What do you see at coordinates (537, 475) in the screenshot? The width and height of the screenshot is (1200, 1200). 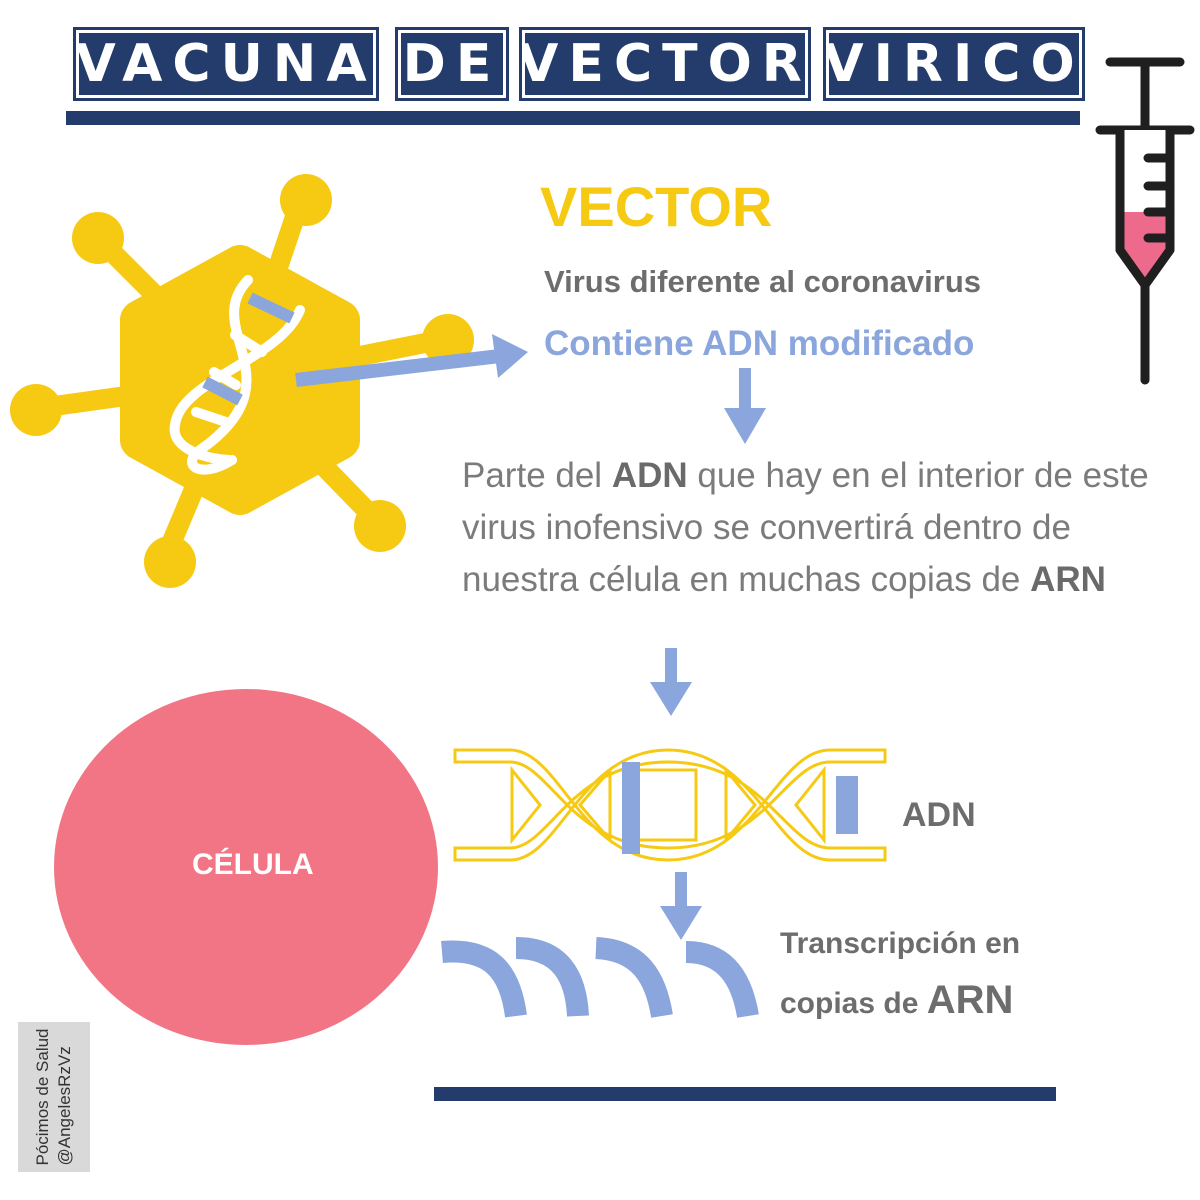 I see `paragraph-text-1: Parte del` at bounding box center [537, 475].